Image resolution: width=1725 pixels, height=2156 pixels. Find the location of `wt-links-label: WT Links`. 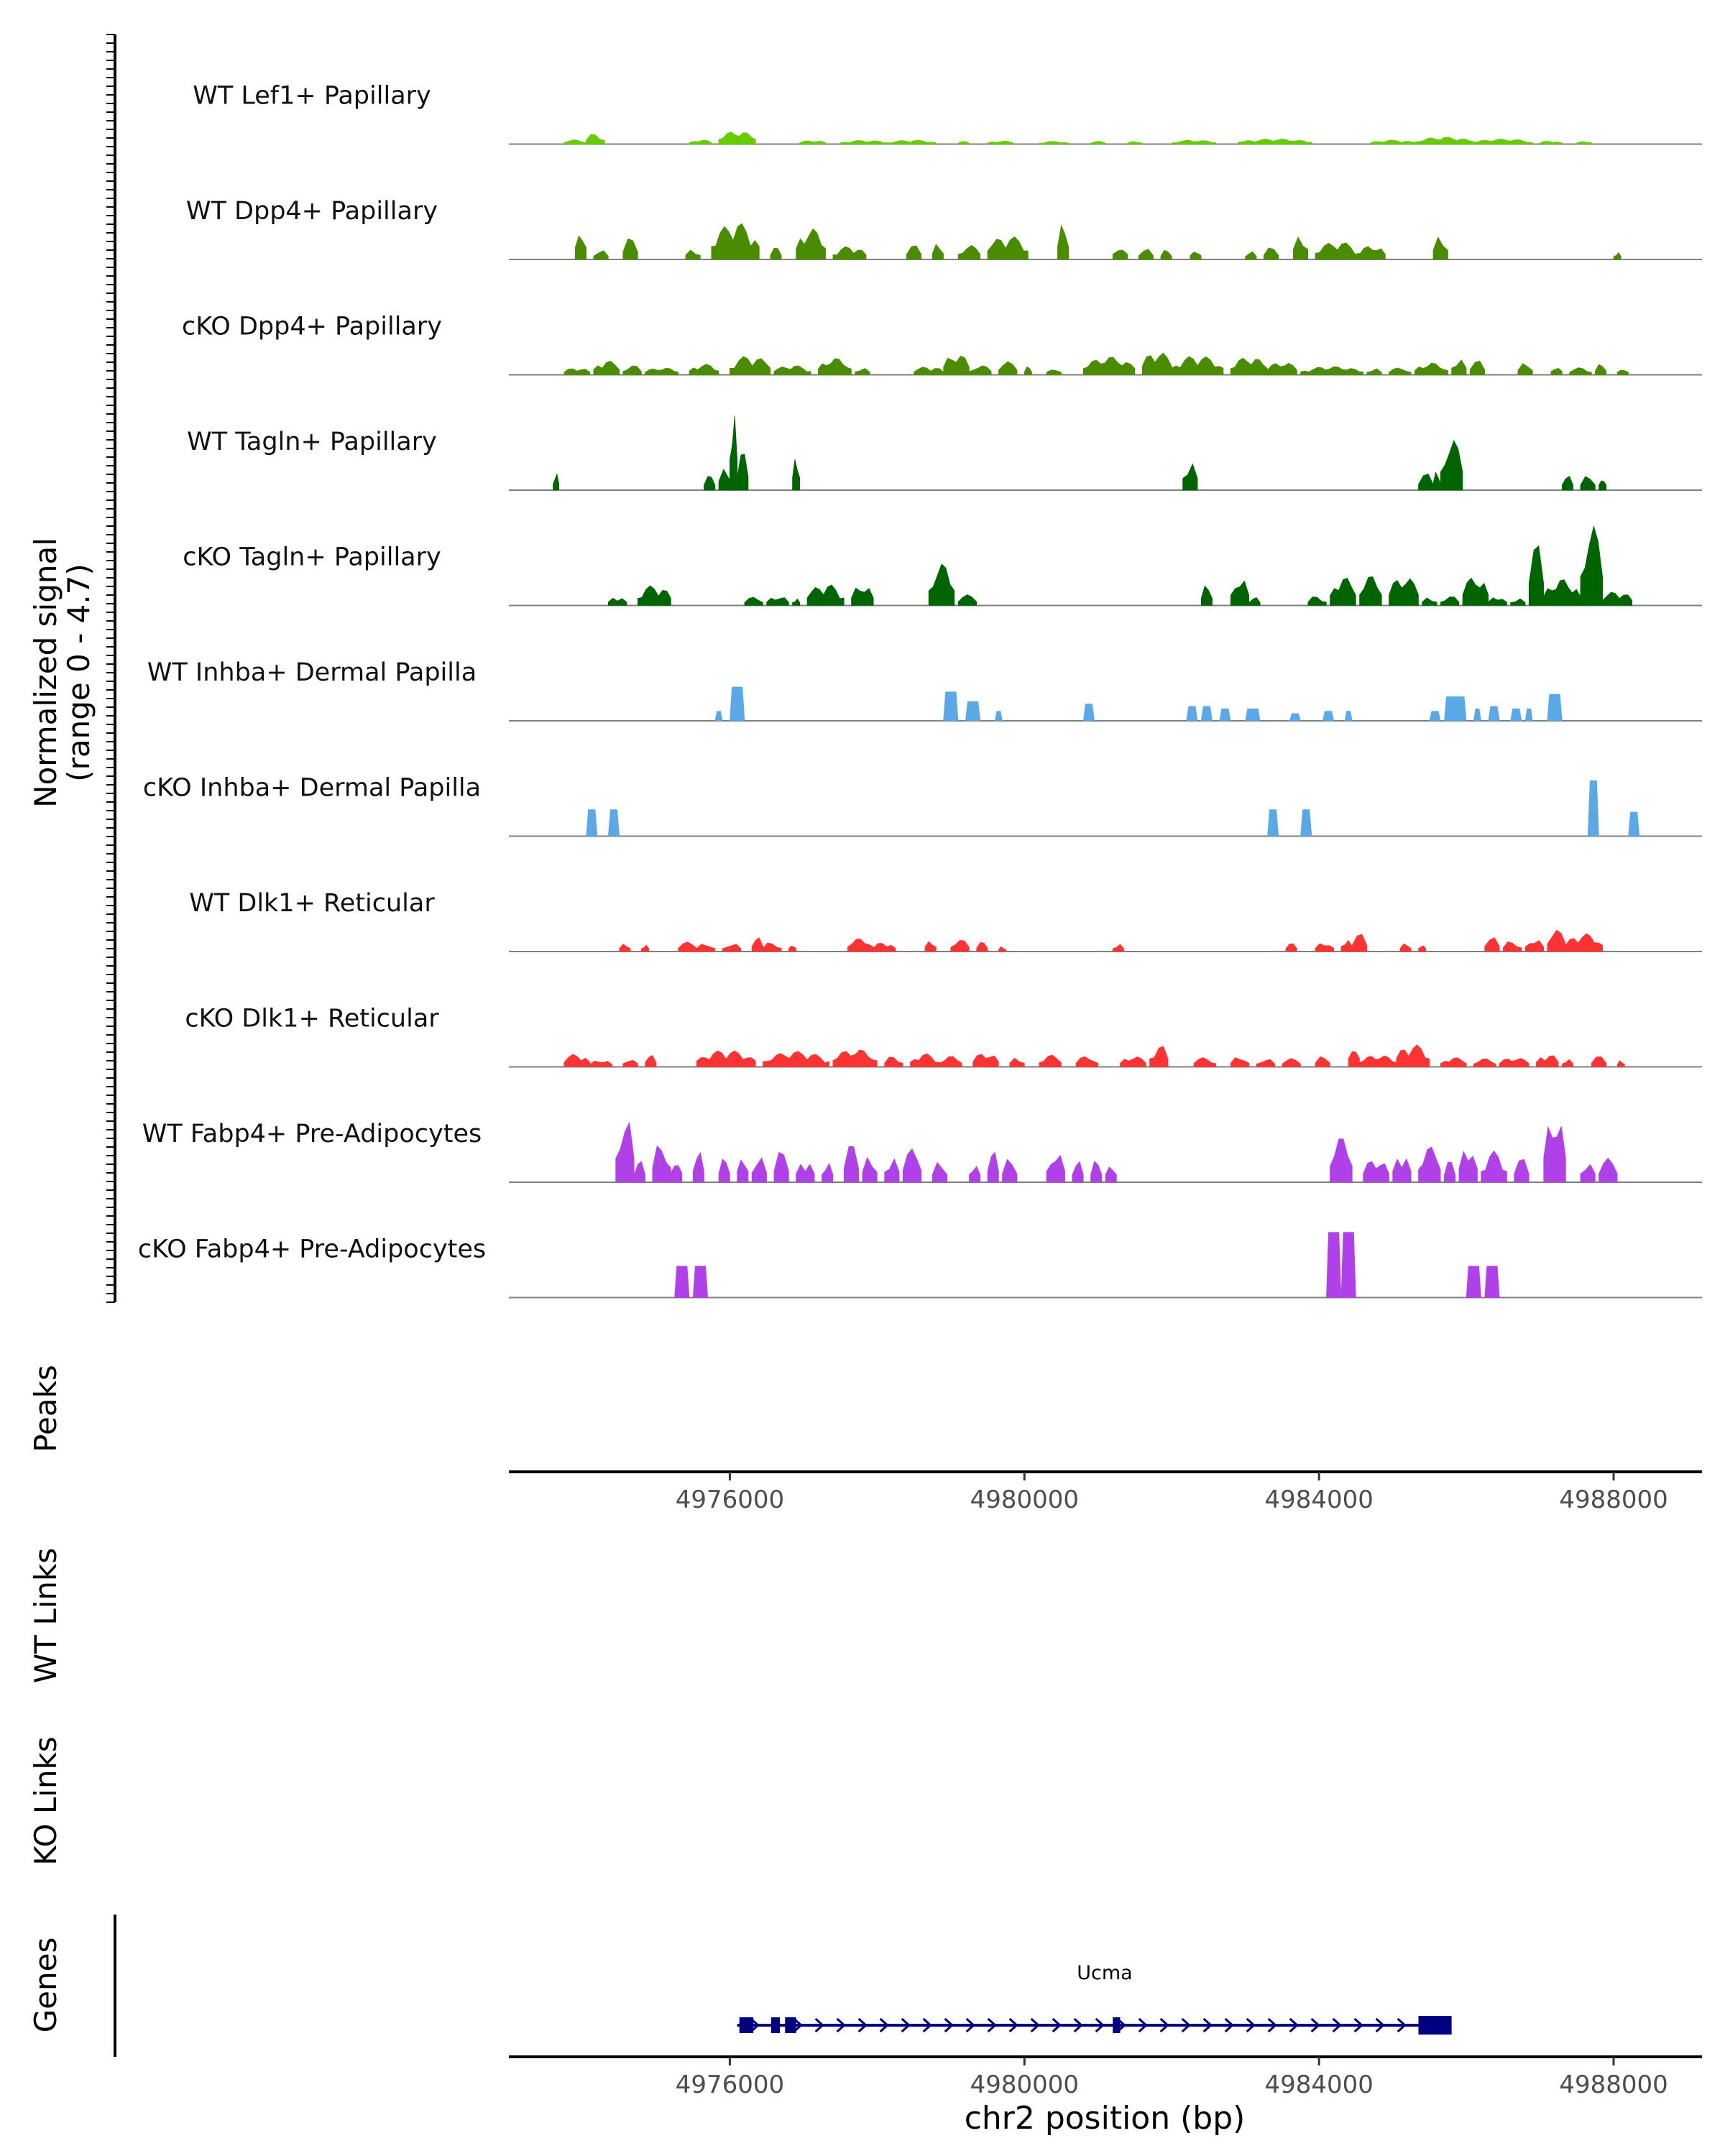

wt-links-label: WT Links is located at coordinates (45, 1615).